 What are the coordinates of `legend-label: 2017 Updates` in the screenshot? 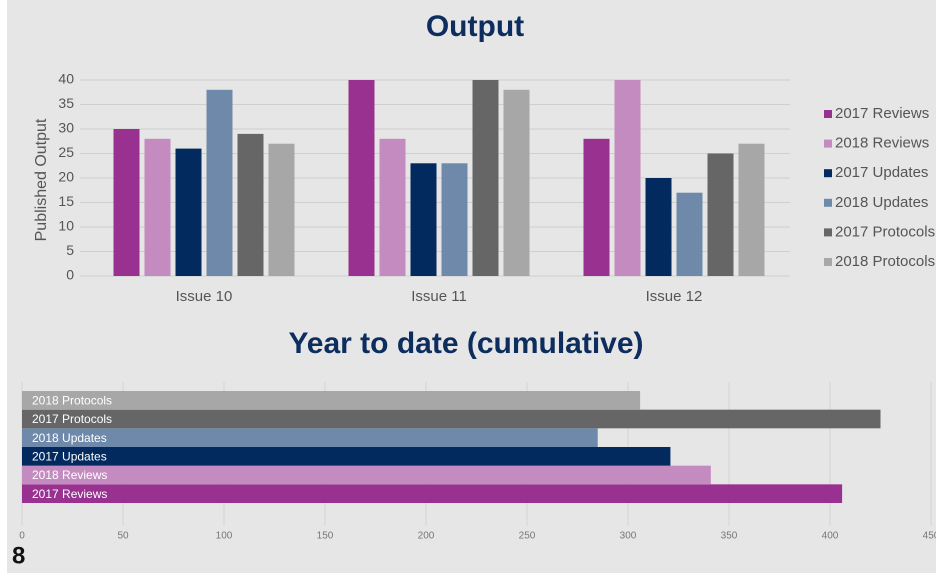 It's located at (881, 172).